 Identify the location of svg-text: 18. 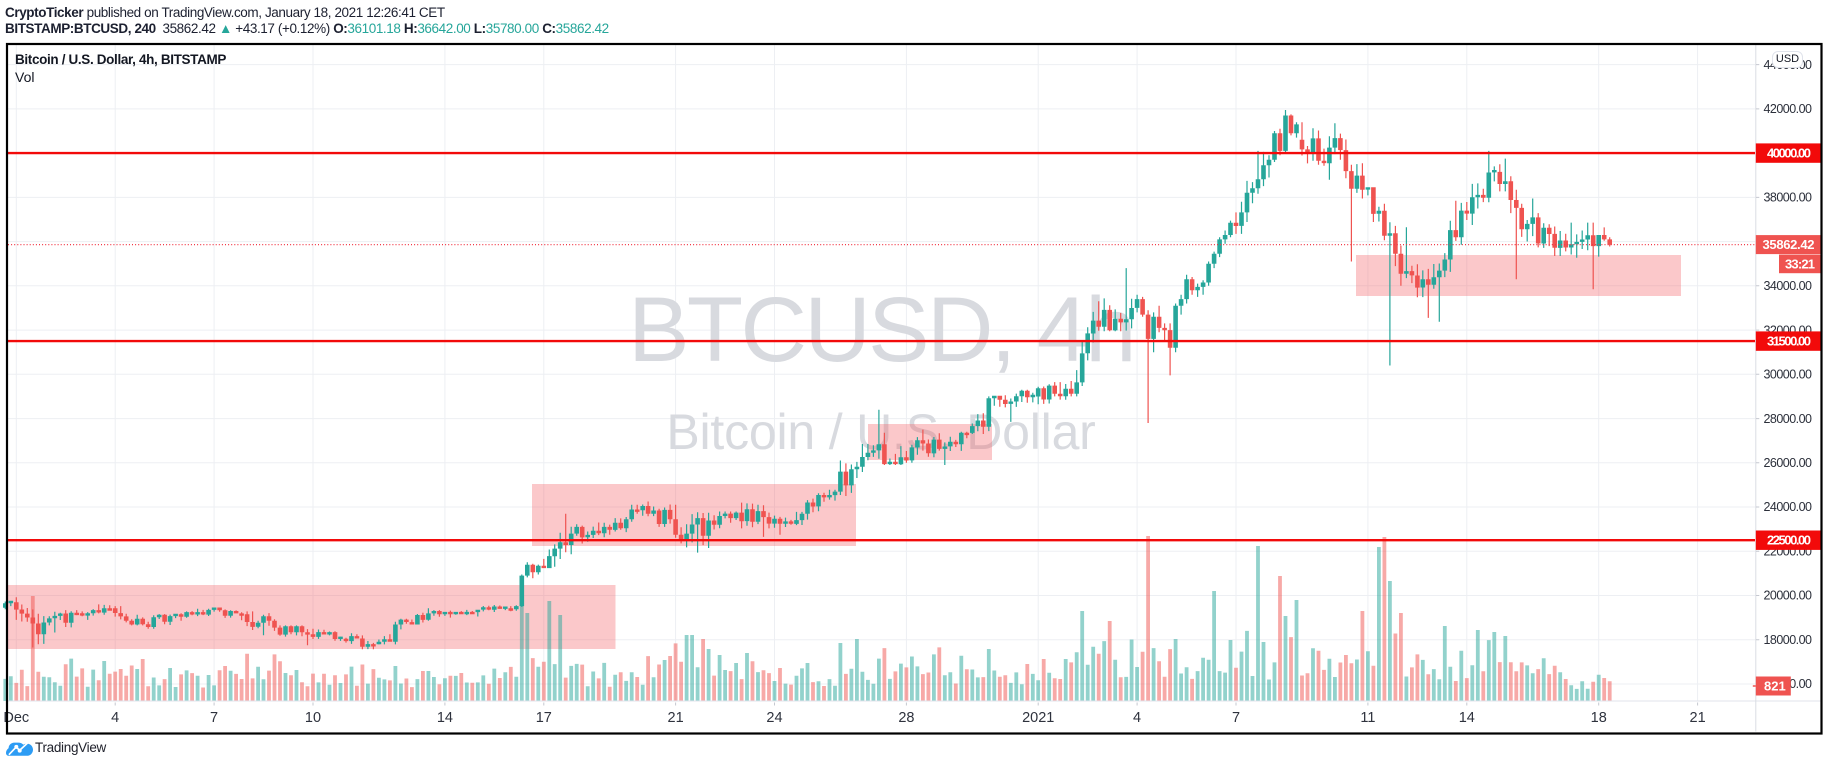
(1599, 718).